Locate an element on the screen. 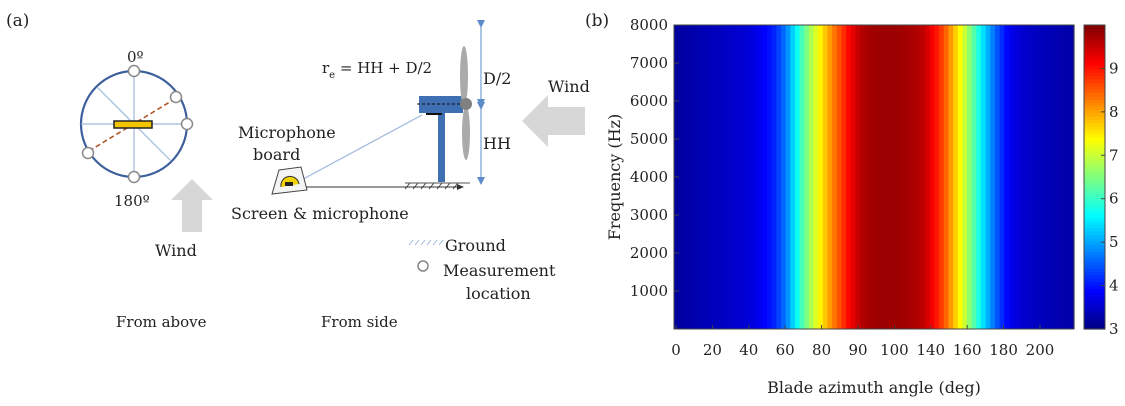 The height and width of the screenshot is (406, 1125). x-tick-label: 90 is located at coordinates (857, 350).